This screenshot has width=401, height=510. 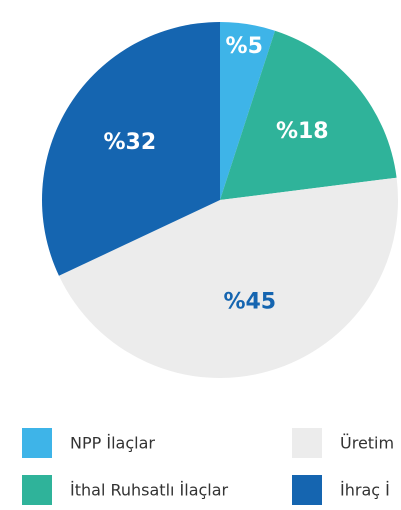 What do you see at coordinates (149, 490) in the screenshot?
I see `legend-label: İthal Ruhsatlı İlaçlar` at bounding box center [149, 490].